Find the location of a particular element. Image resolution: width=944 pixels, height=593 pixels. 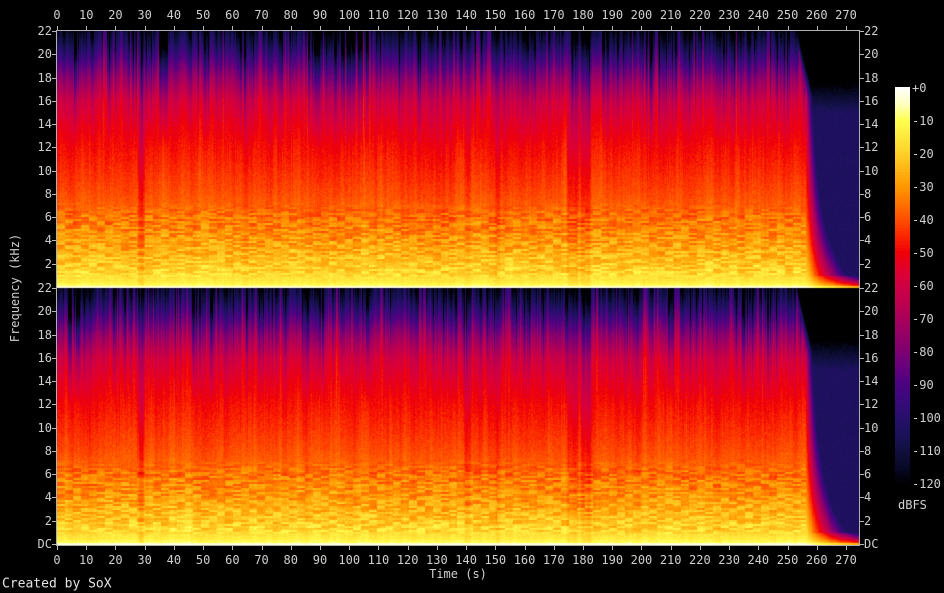

y-tick-label-left: 12 is located at coordinates (44, 404).